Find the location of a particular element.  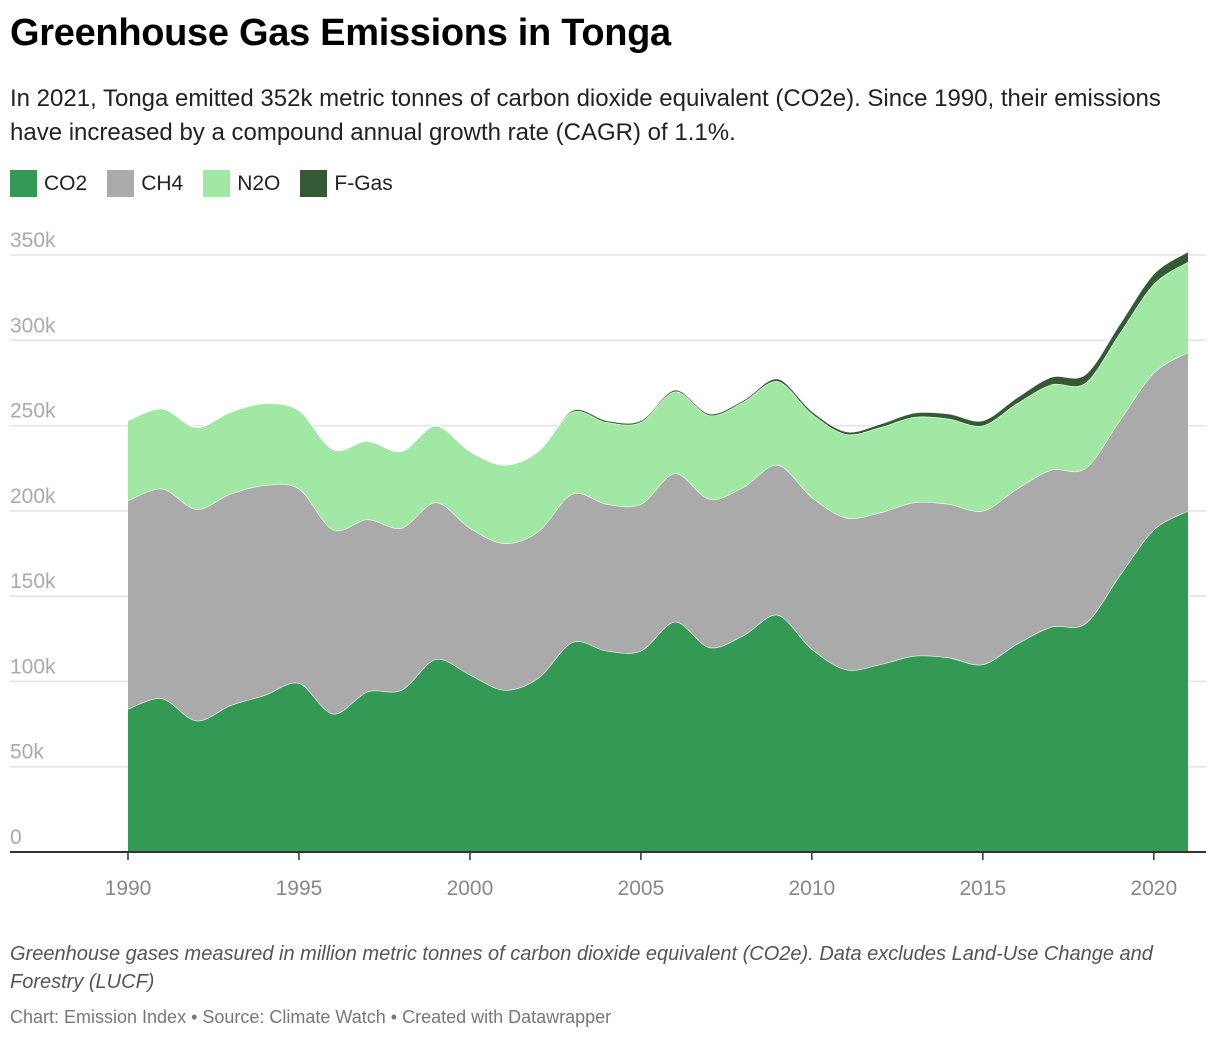

legend-label-n2o: N2O is located at coordinates (259, 183).